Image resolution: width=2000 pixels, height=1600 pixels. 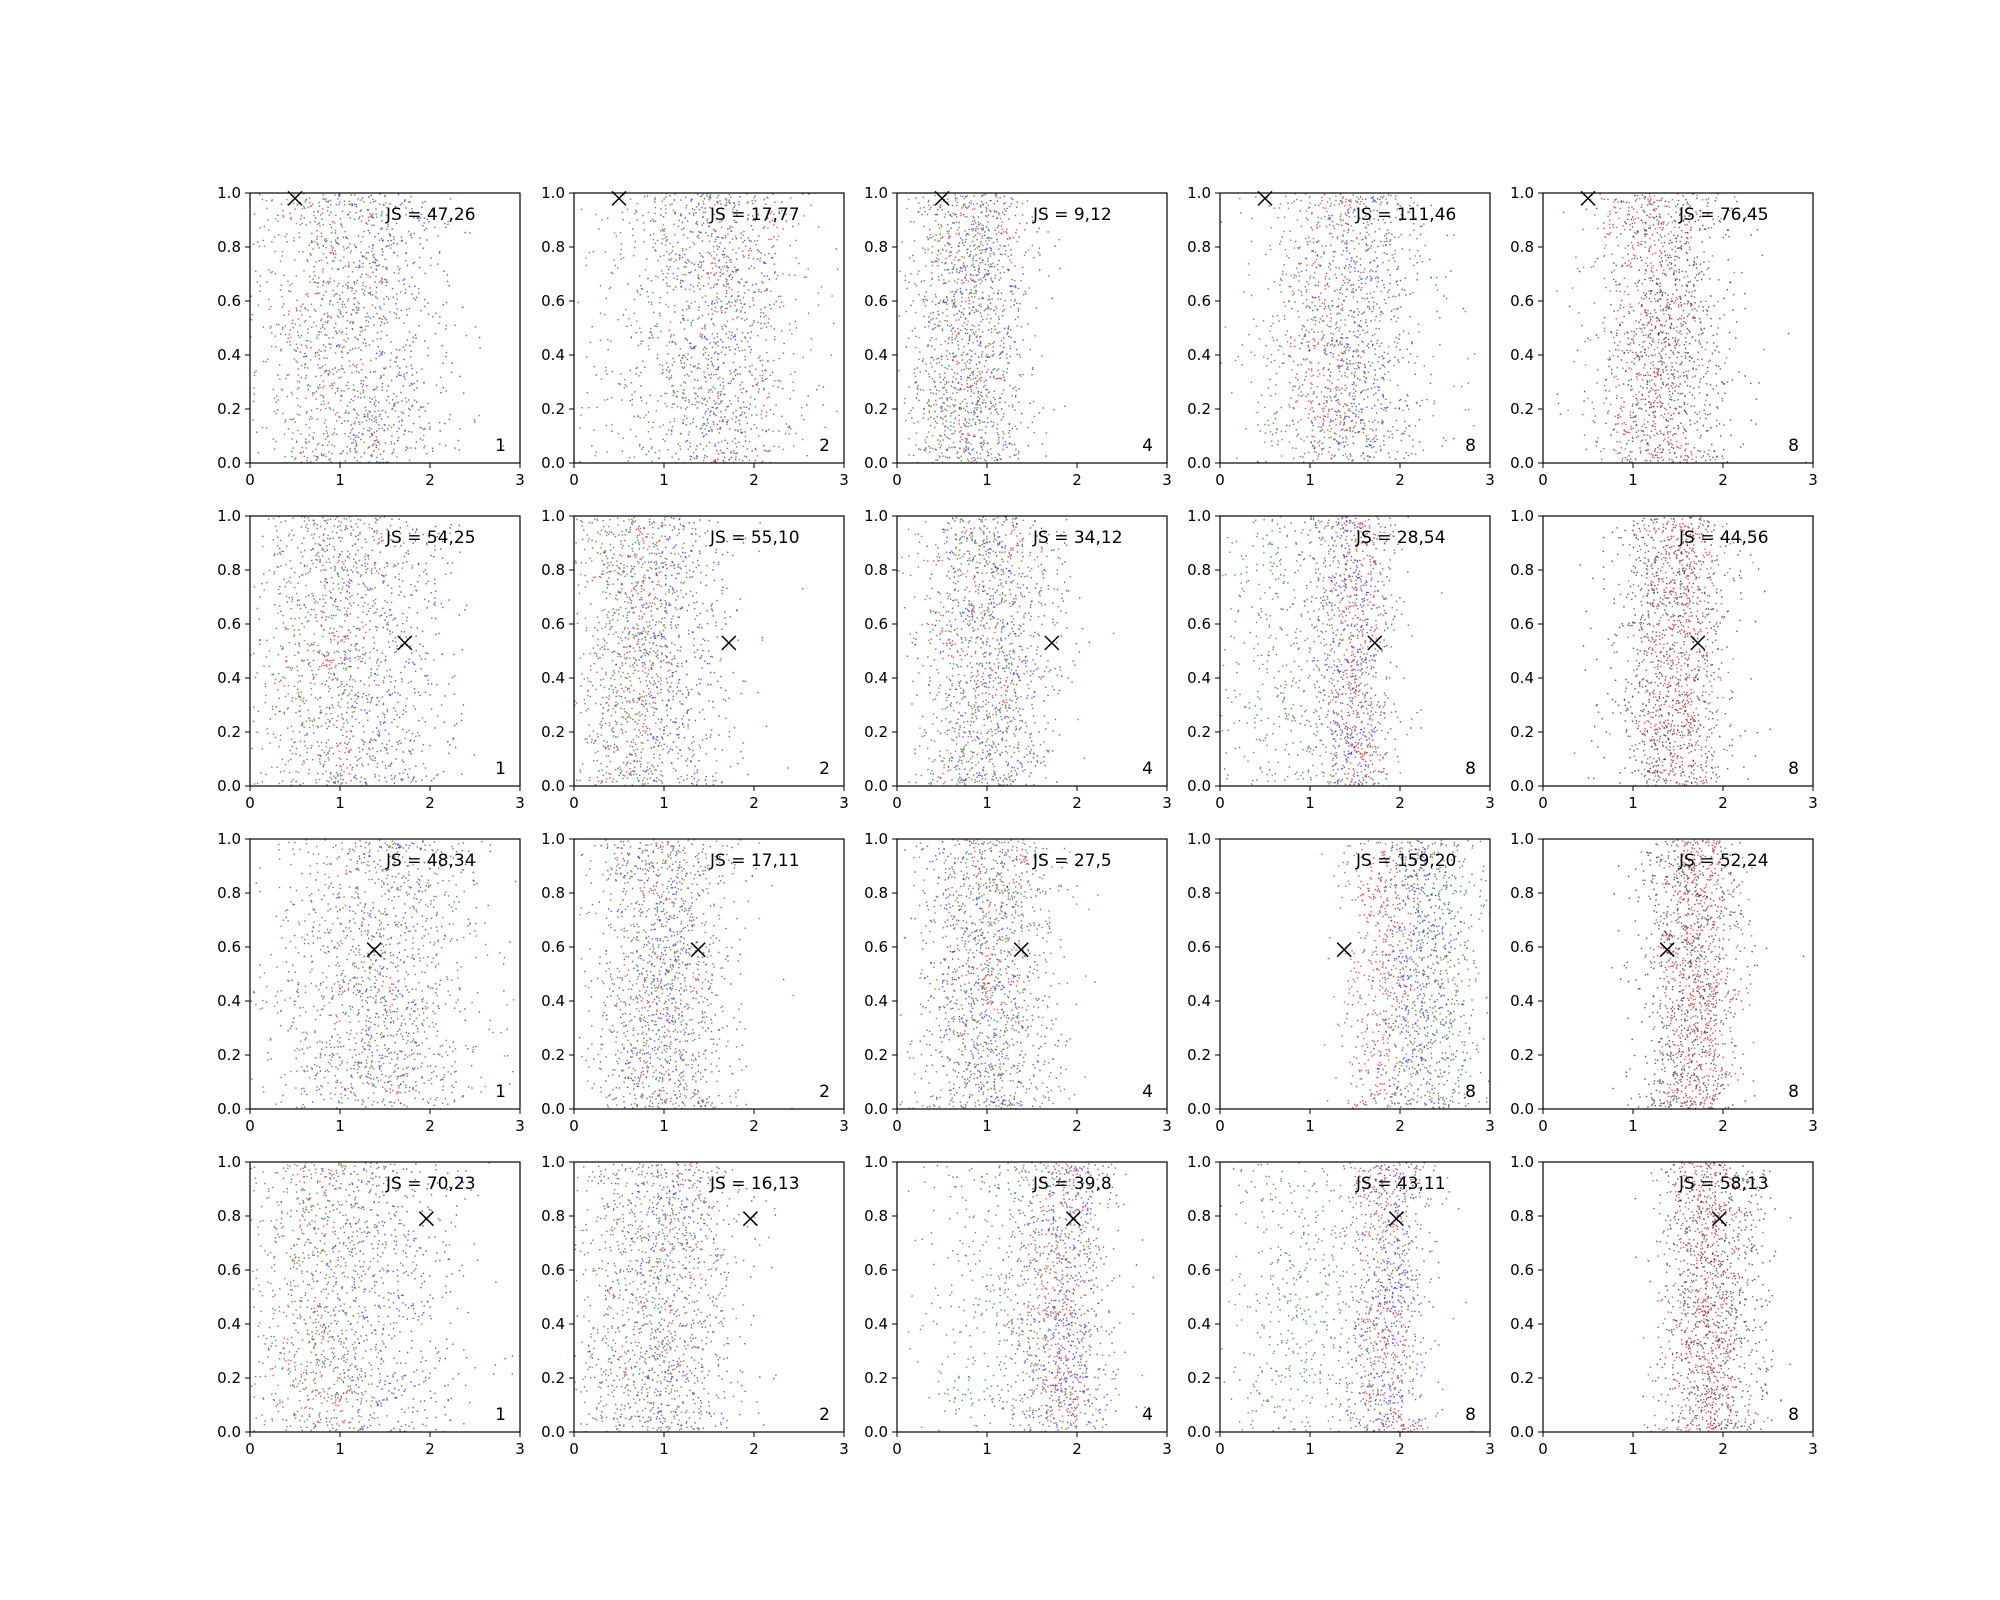 I want to click on js-label: JS = 27,5, so click(x=1072, y=861).